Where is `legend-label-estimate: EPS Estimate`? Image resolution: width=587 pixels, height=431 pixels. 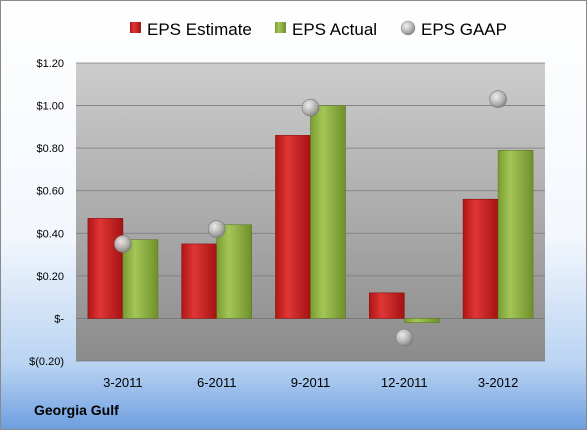
legend-label-estimate: EPS Estimate is located at coordinates (199, 29).